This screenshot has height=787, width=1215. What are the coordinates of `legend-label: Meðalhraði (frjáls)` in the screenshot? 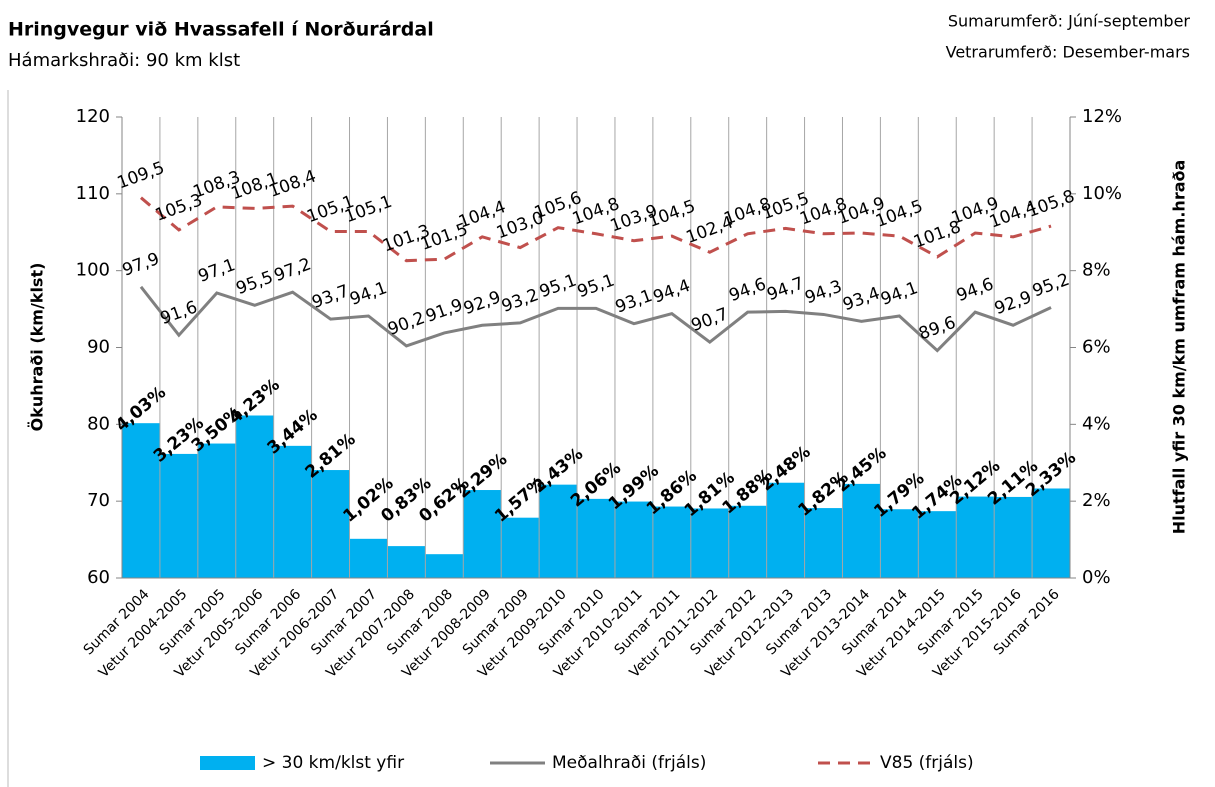 It's located at (629, 763).